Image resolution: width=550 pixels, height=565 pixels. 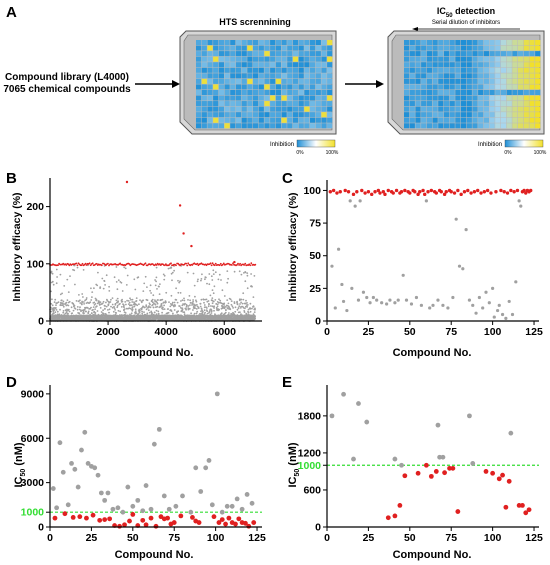 I want to click on chart-d-red-point, so click(x=219, y=522).